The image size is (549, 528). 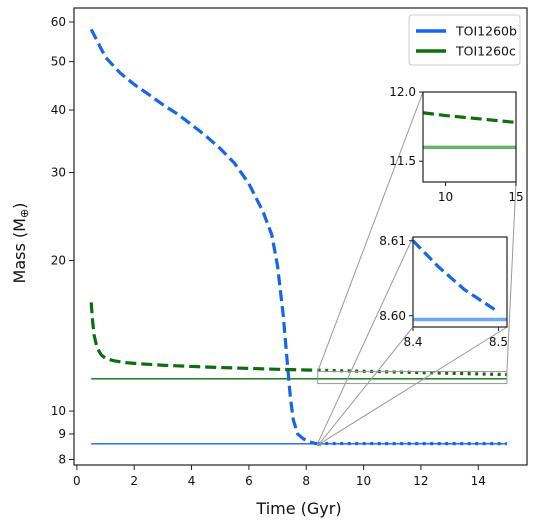 What do you see at coordinates (24, 213) in the screenshot?
I see `y-axis-label-symbol: ⊕` at bounding box center [24, 213].